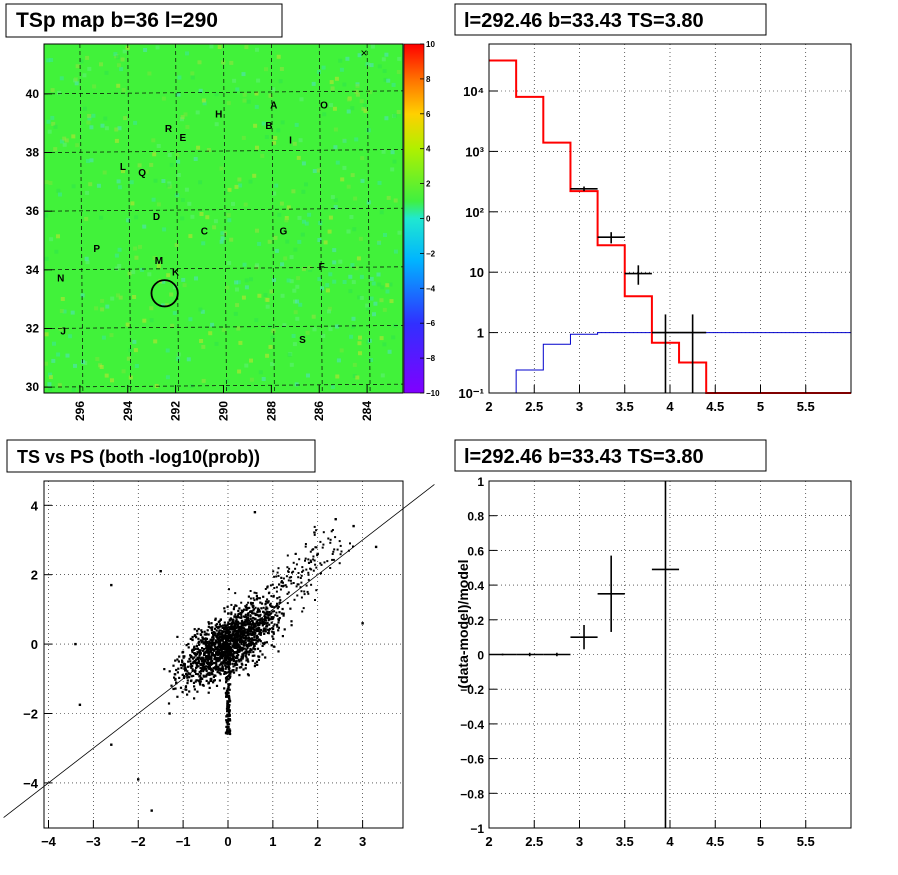 The width and height of the screenshot is (898, 875). What do you see at coordinates (431, 358) in the screenshot?
I see `tsmap-colorbar-tick-label: −8` at bounding box center [431, 358].